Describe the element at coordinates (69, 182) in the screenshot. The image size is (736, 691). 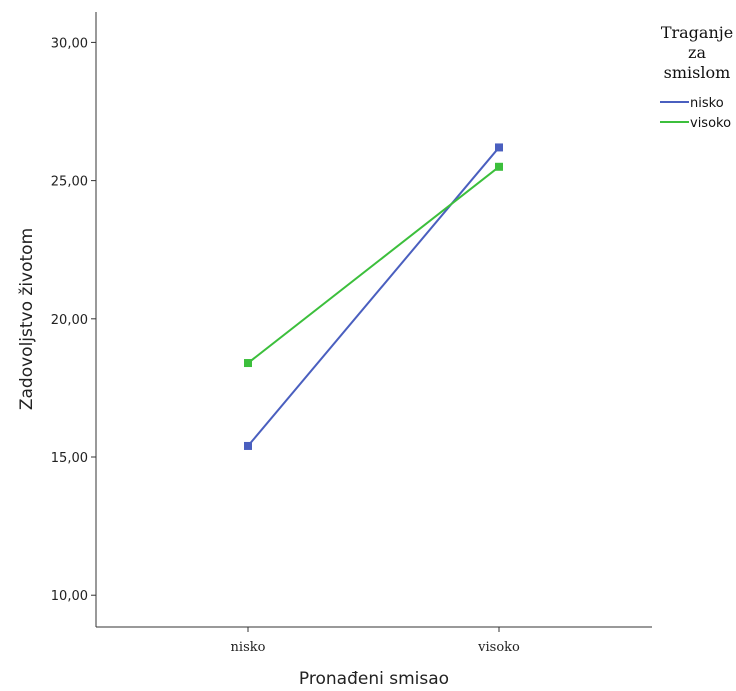
I see `y-tick-label: 25,00` at that location.